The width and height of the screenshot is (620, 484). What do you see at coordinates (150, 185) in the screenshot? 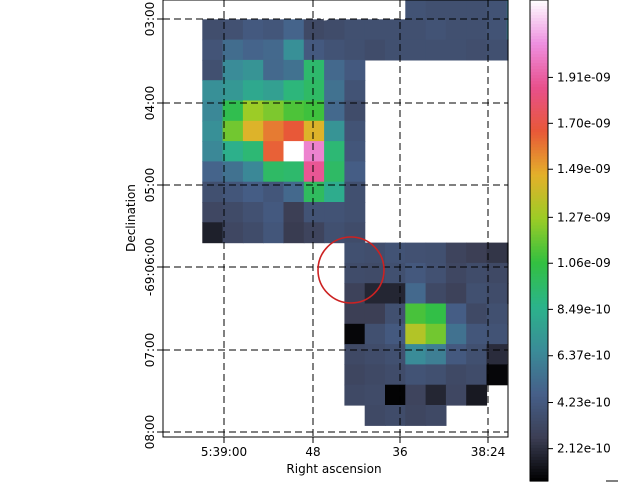
I see `y-tick-label: 05:00` at bounding box center [150, 185].